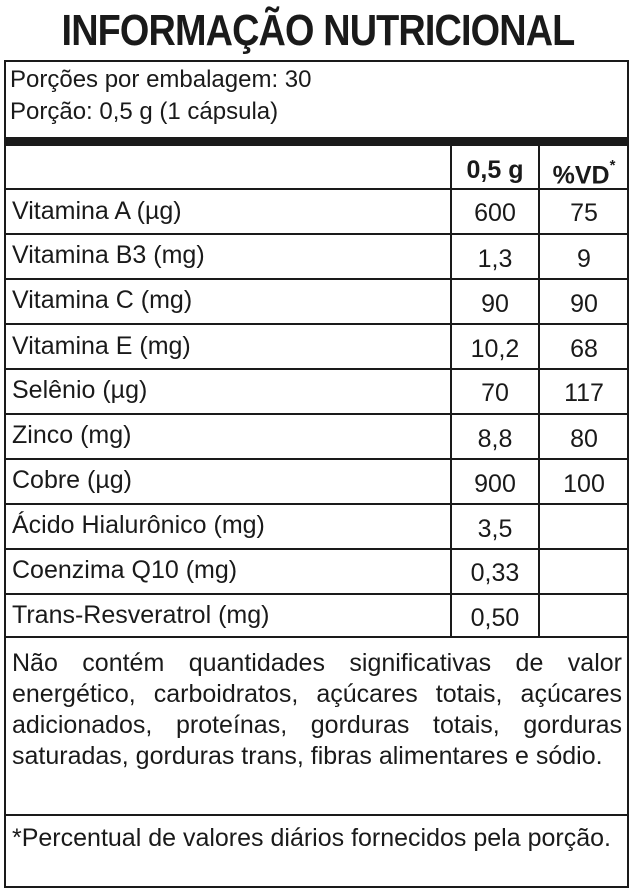  What do you see at coordinates (584, 484) in the screenshot?
I see `nutrient-dv: 100` at bounding box center [584, 484].